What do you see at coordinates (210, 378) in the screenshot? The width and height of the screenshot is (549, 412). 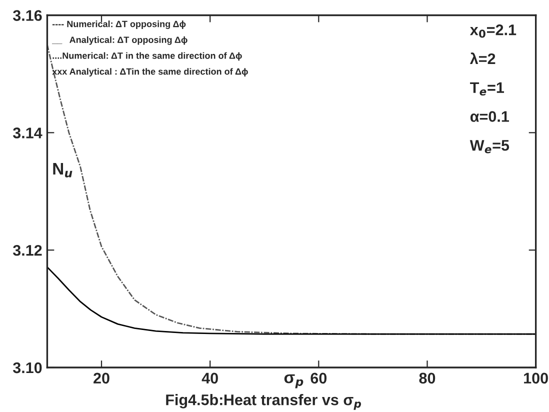 I see `x-tick-label: 40` at bounding box center [210, 378].